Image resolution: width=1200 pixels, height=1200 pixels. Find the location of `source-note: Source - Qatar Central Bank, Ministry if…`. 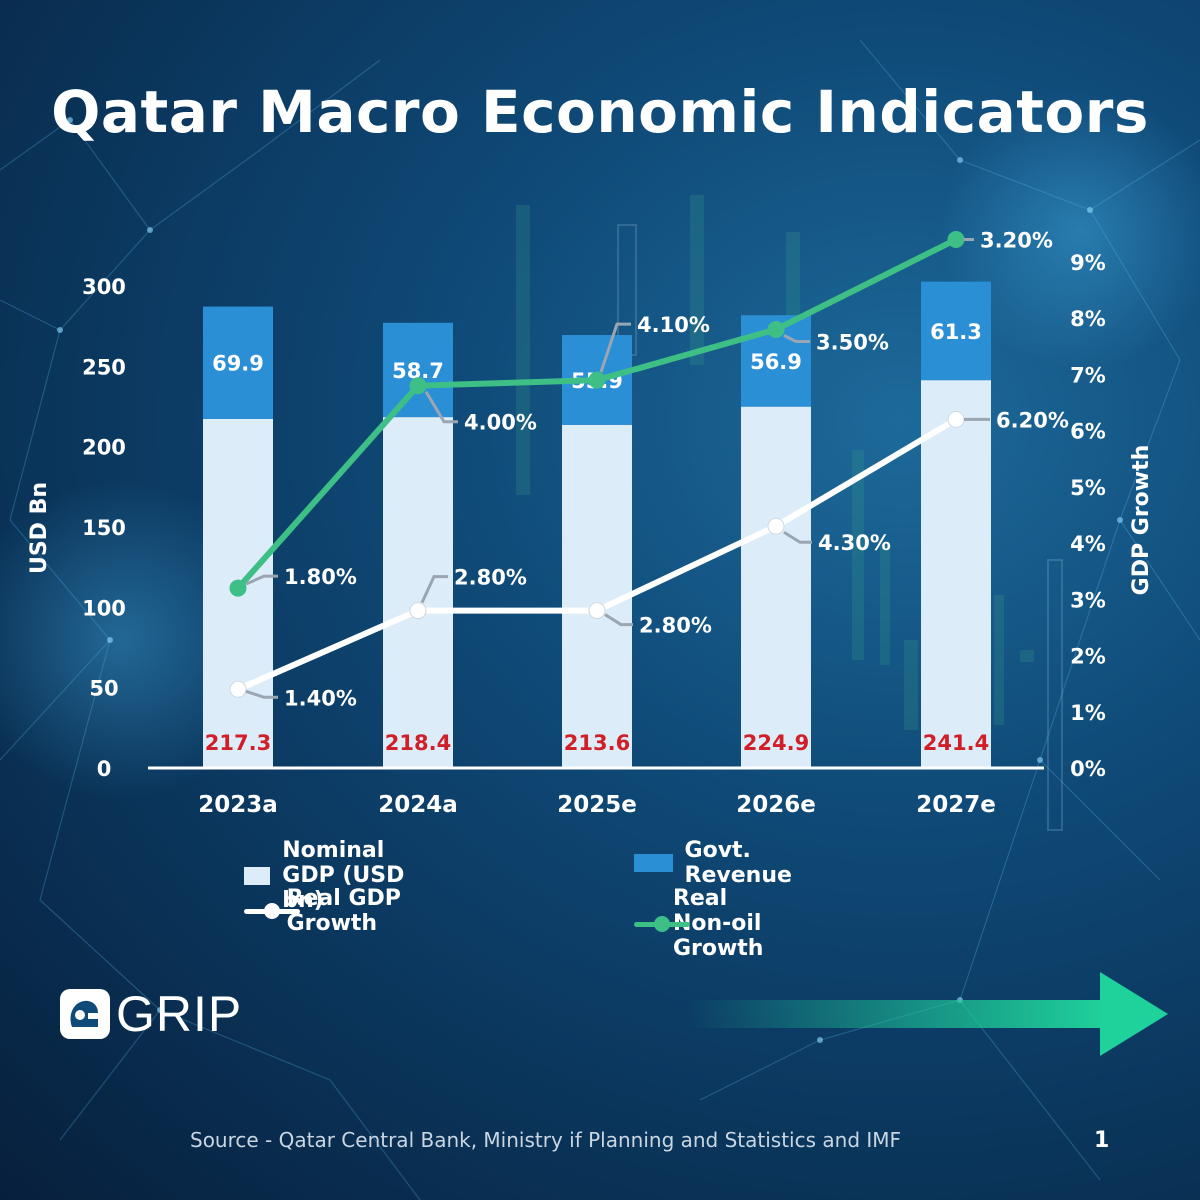

source-note: Source - Qatar Central Bank, Ministry if… is located at coordinates (546, 1140).